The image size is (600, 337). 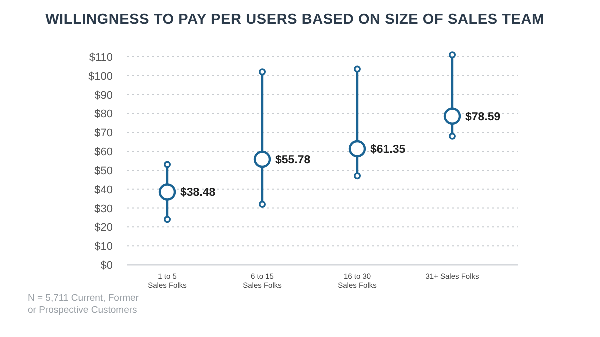 I want to click on y-tick-label: $60, so click(x=103, y=152).